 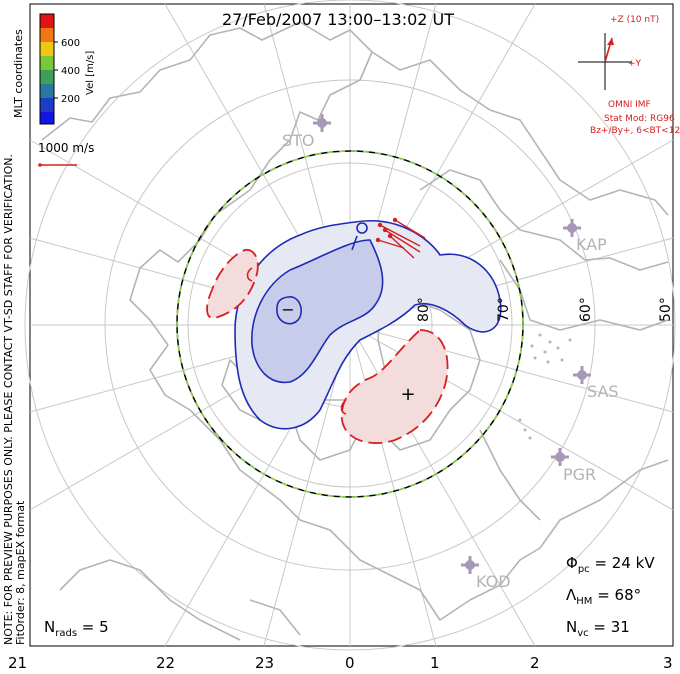 What do you see at coordinates (70, 99) in the screenshot?
I see `colorbar-tick: 200` at bounding box center [70, 99].